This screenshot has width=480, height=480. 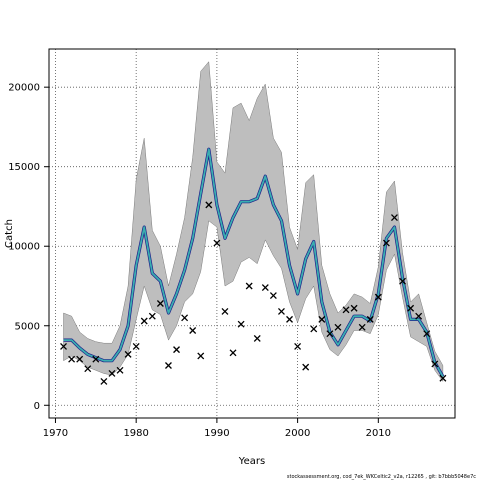 What do you see at coordinates (135, 433) in the screenshot?
I see `x-tick-label: 1980` at bounding box center [135, 433].